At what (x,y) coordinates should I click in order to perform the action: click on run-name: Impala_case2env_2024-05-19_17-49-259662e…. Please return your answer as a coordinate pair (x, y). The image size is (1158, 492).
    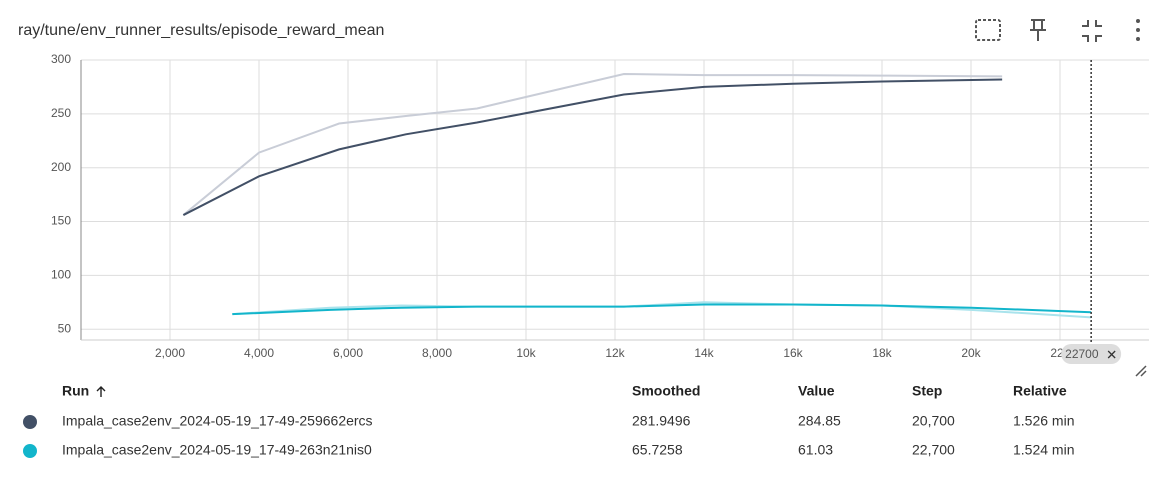
    Looking at the image, I should click on (217, 421).